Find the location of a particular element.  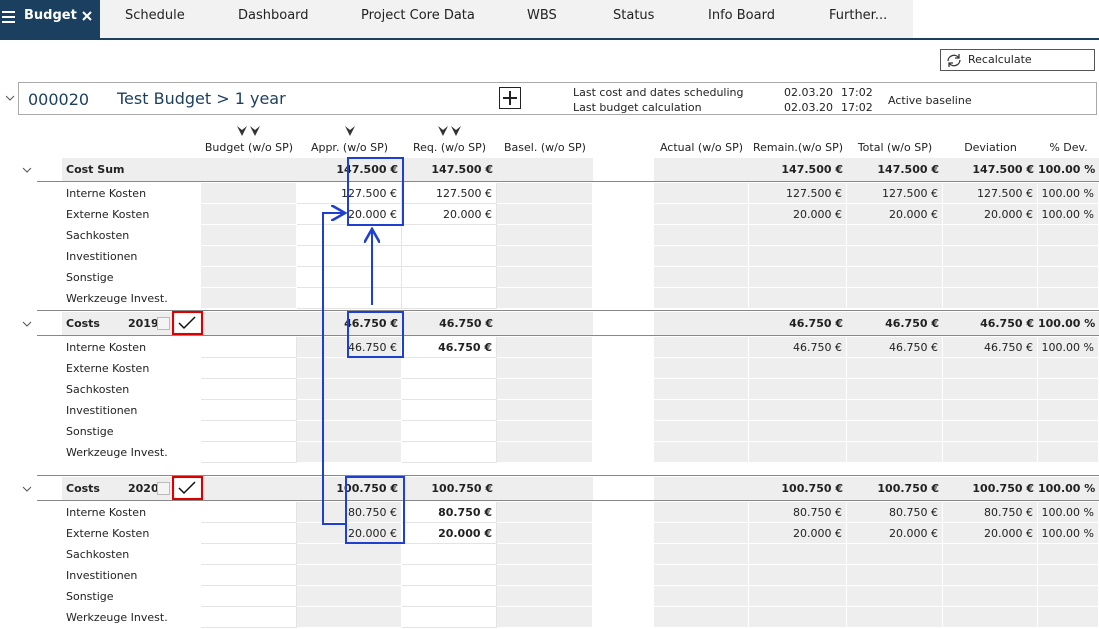

info-label: Last budget calculation is located at coordinates (637, 107).